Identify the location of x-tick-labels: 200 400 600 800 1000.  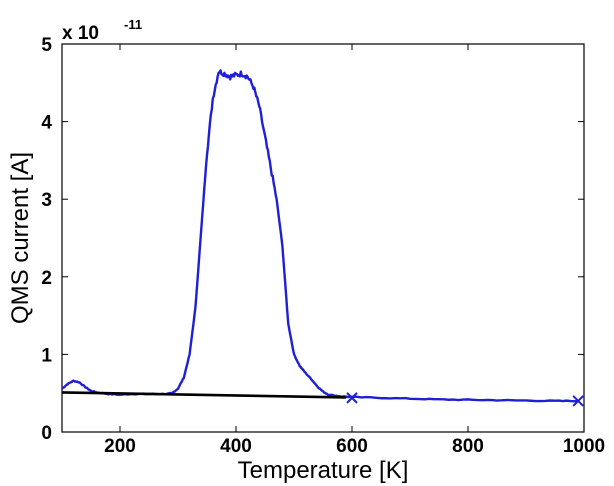
(354, 446).